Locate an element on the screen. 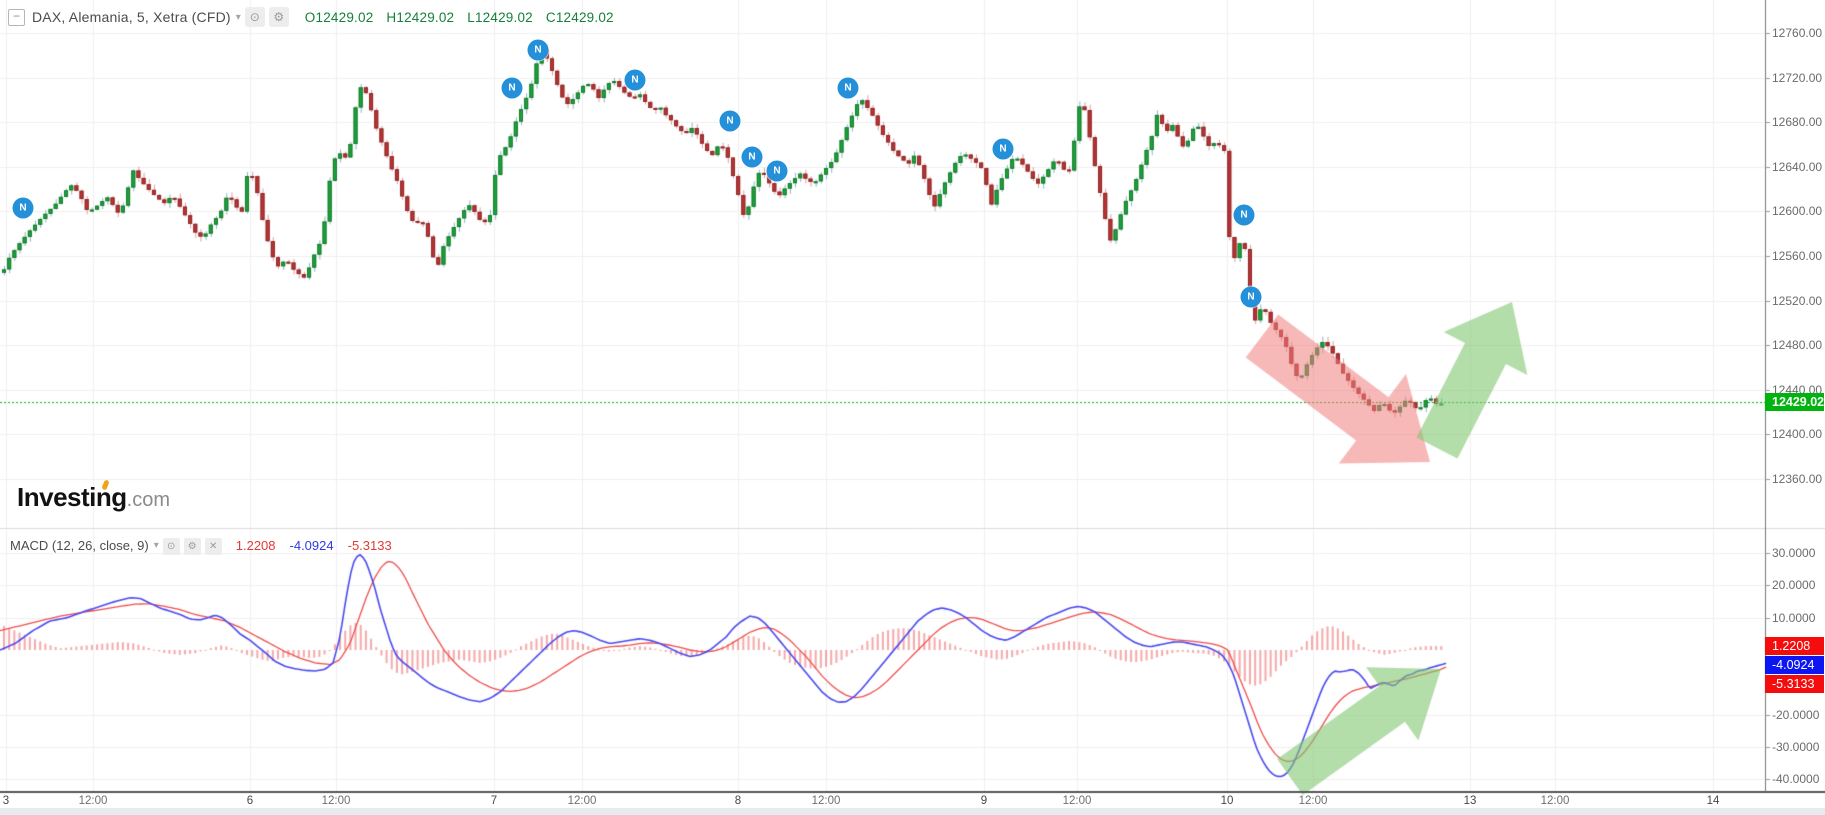 Image resolution: width=1825 pixels, height=815 pixels. price-tick-label: 12640.00 is located at coordinates (1797, 167).